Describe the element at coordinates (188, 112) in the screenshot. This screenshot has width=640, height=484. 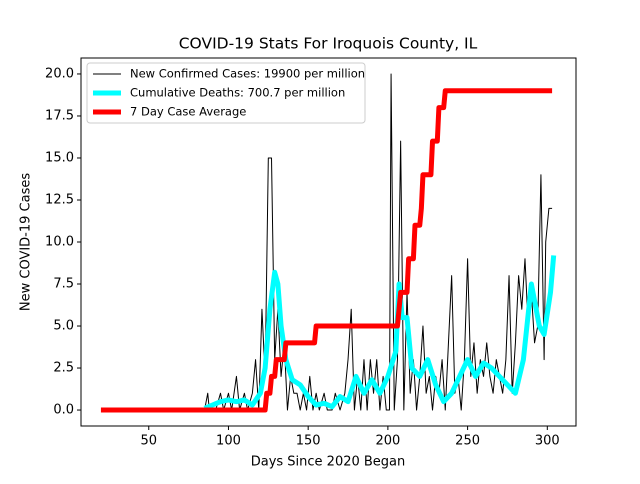
I see `legend-label: 7 Day Case Average` at that location.